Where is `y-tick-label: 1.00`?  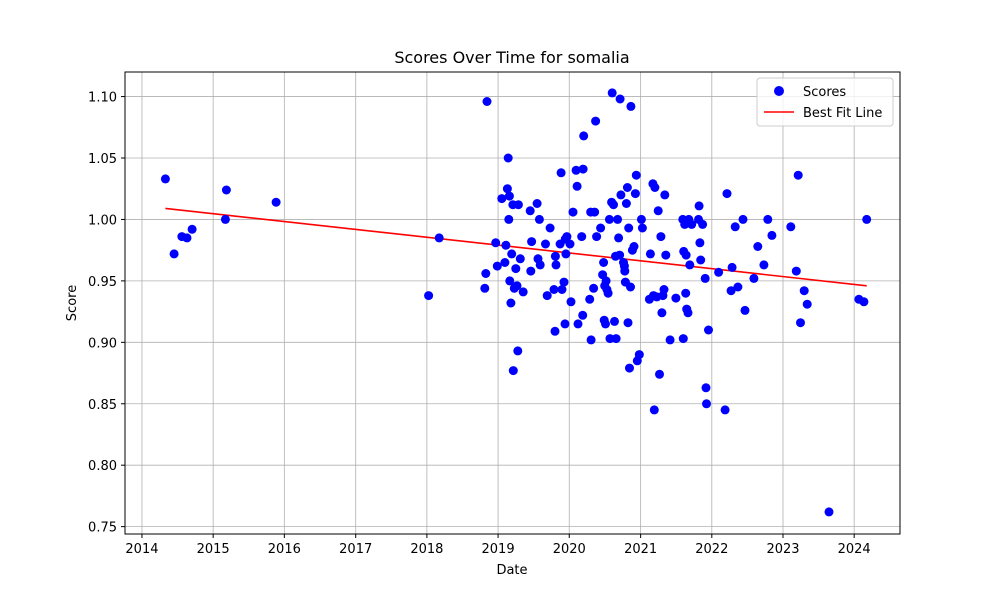 y-tick-label: 1.00 is located at coordinates (102, 220).